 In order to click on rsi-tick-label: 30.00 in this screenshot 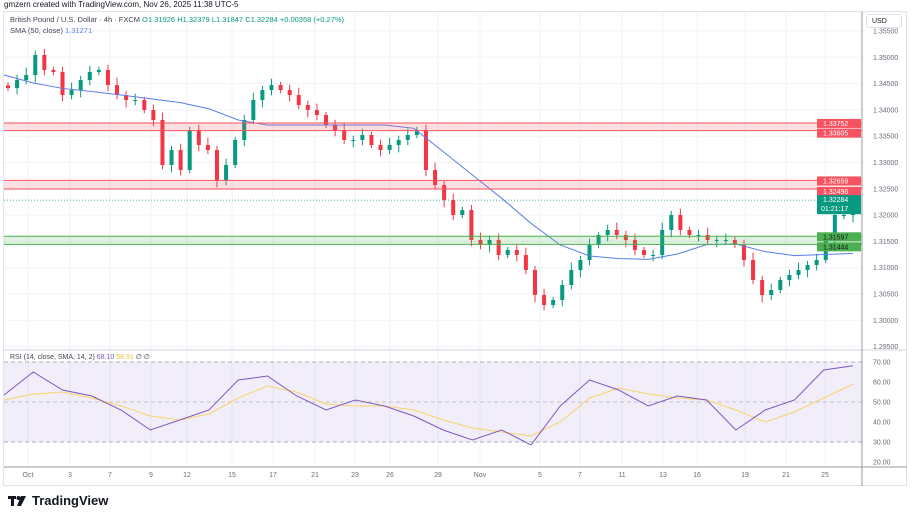, I will do `click(882, 443)`.